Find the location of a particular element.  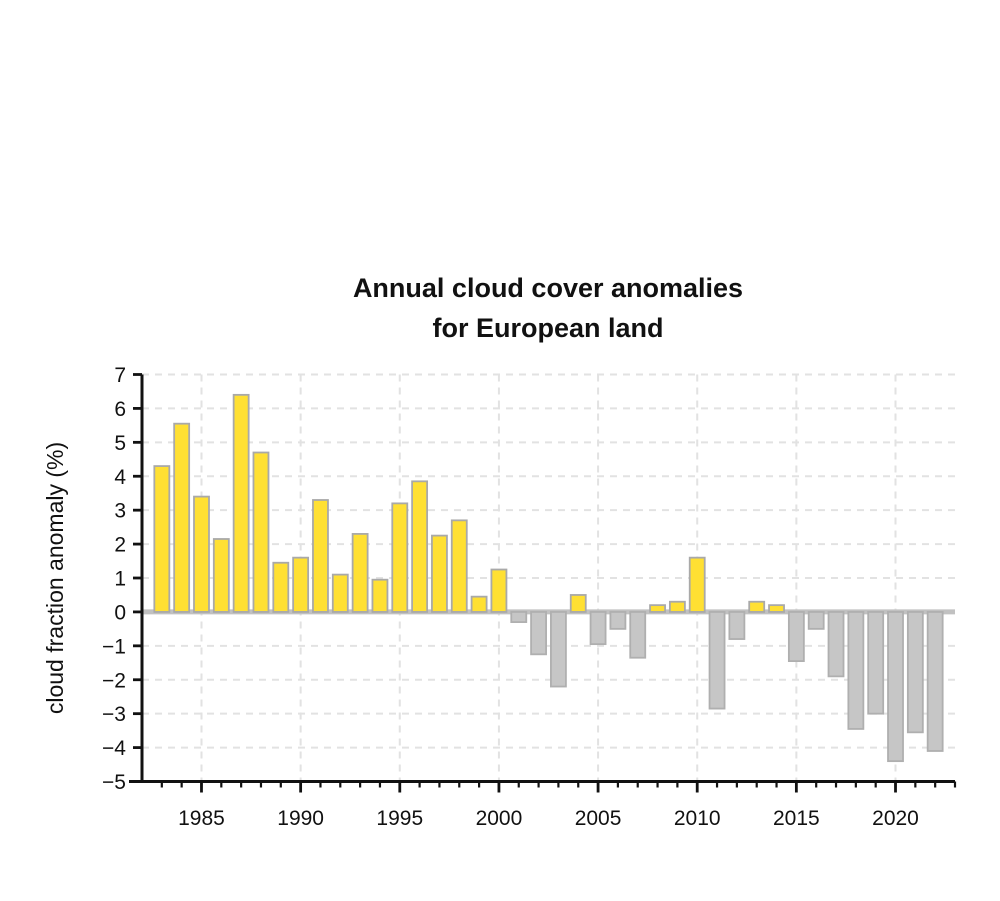

bar-2022 is located at coordinates (935, 681).